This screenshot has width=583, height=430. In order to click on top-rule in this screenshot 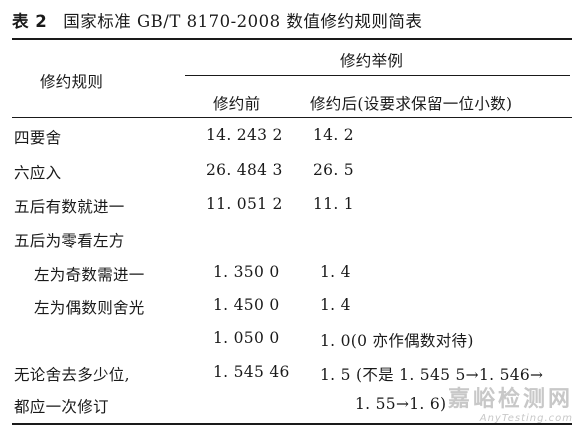, I will do `click(292, 39)`.